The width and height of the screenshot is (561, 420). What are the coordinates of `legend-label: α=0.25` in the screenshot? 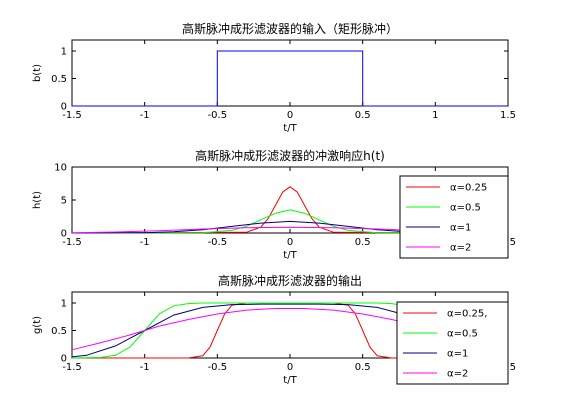 It's located at (468, 188).